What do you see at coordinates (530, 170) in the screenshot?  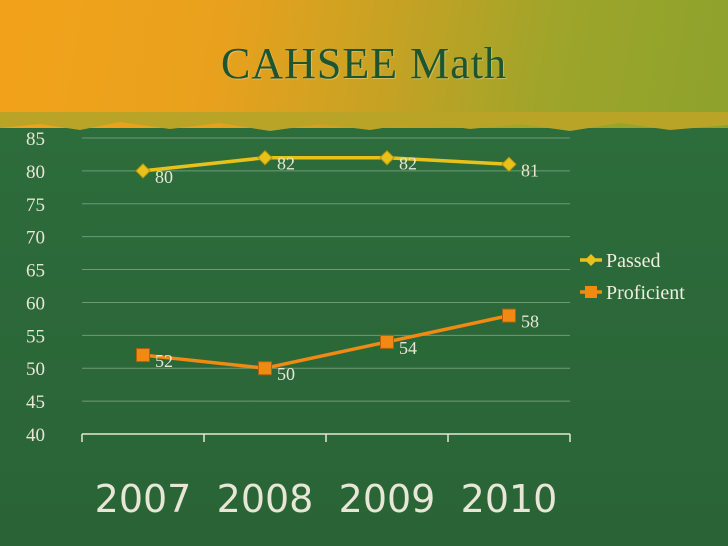 I see `data-label-passed: 81` at bounding box center [530, 170].